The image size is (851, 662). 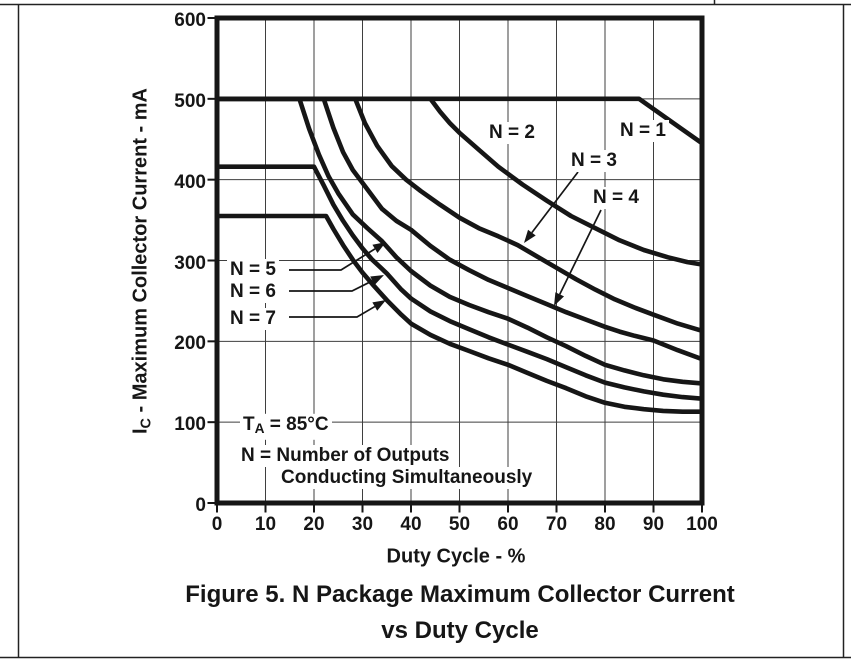 What do you see at coordinates (265, 524) in the screenshot?
I see `x-tick-label: 10` at bounding box center [265, 524].